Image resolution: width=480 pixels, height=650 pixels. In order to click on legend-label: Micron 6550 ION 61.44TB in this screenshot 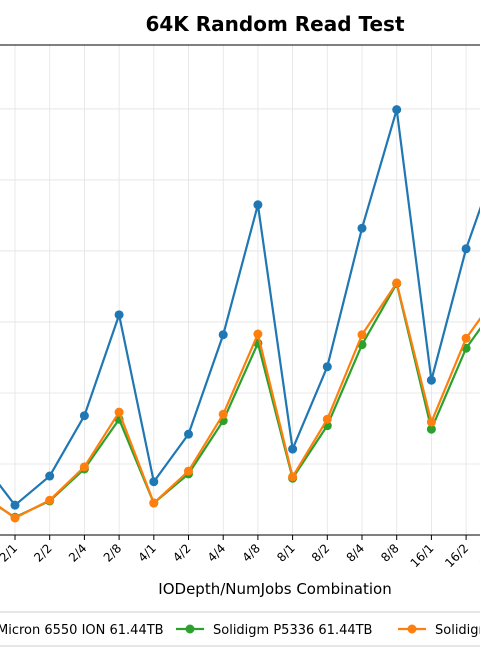, I will do `click(82, 630)`.